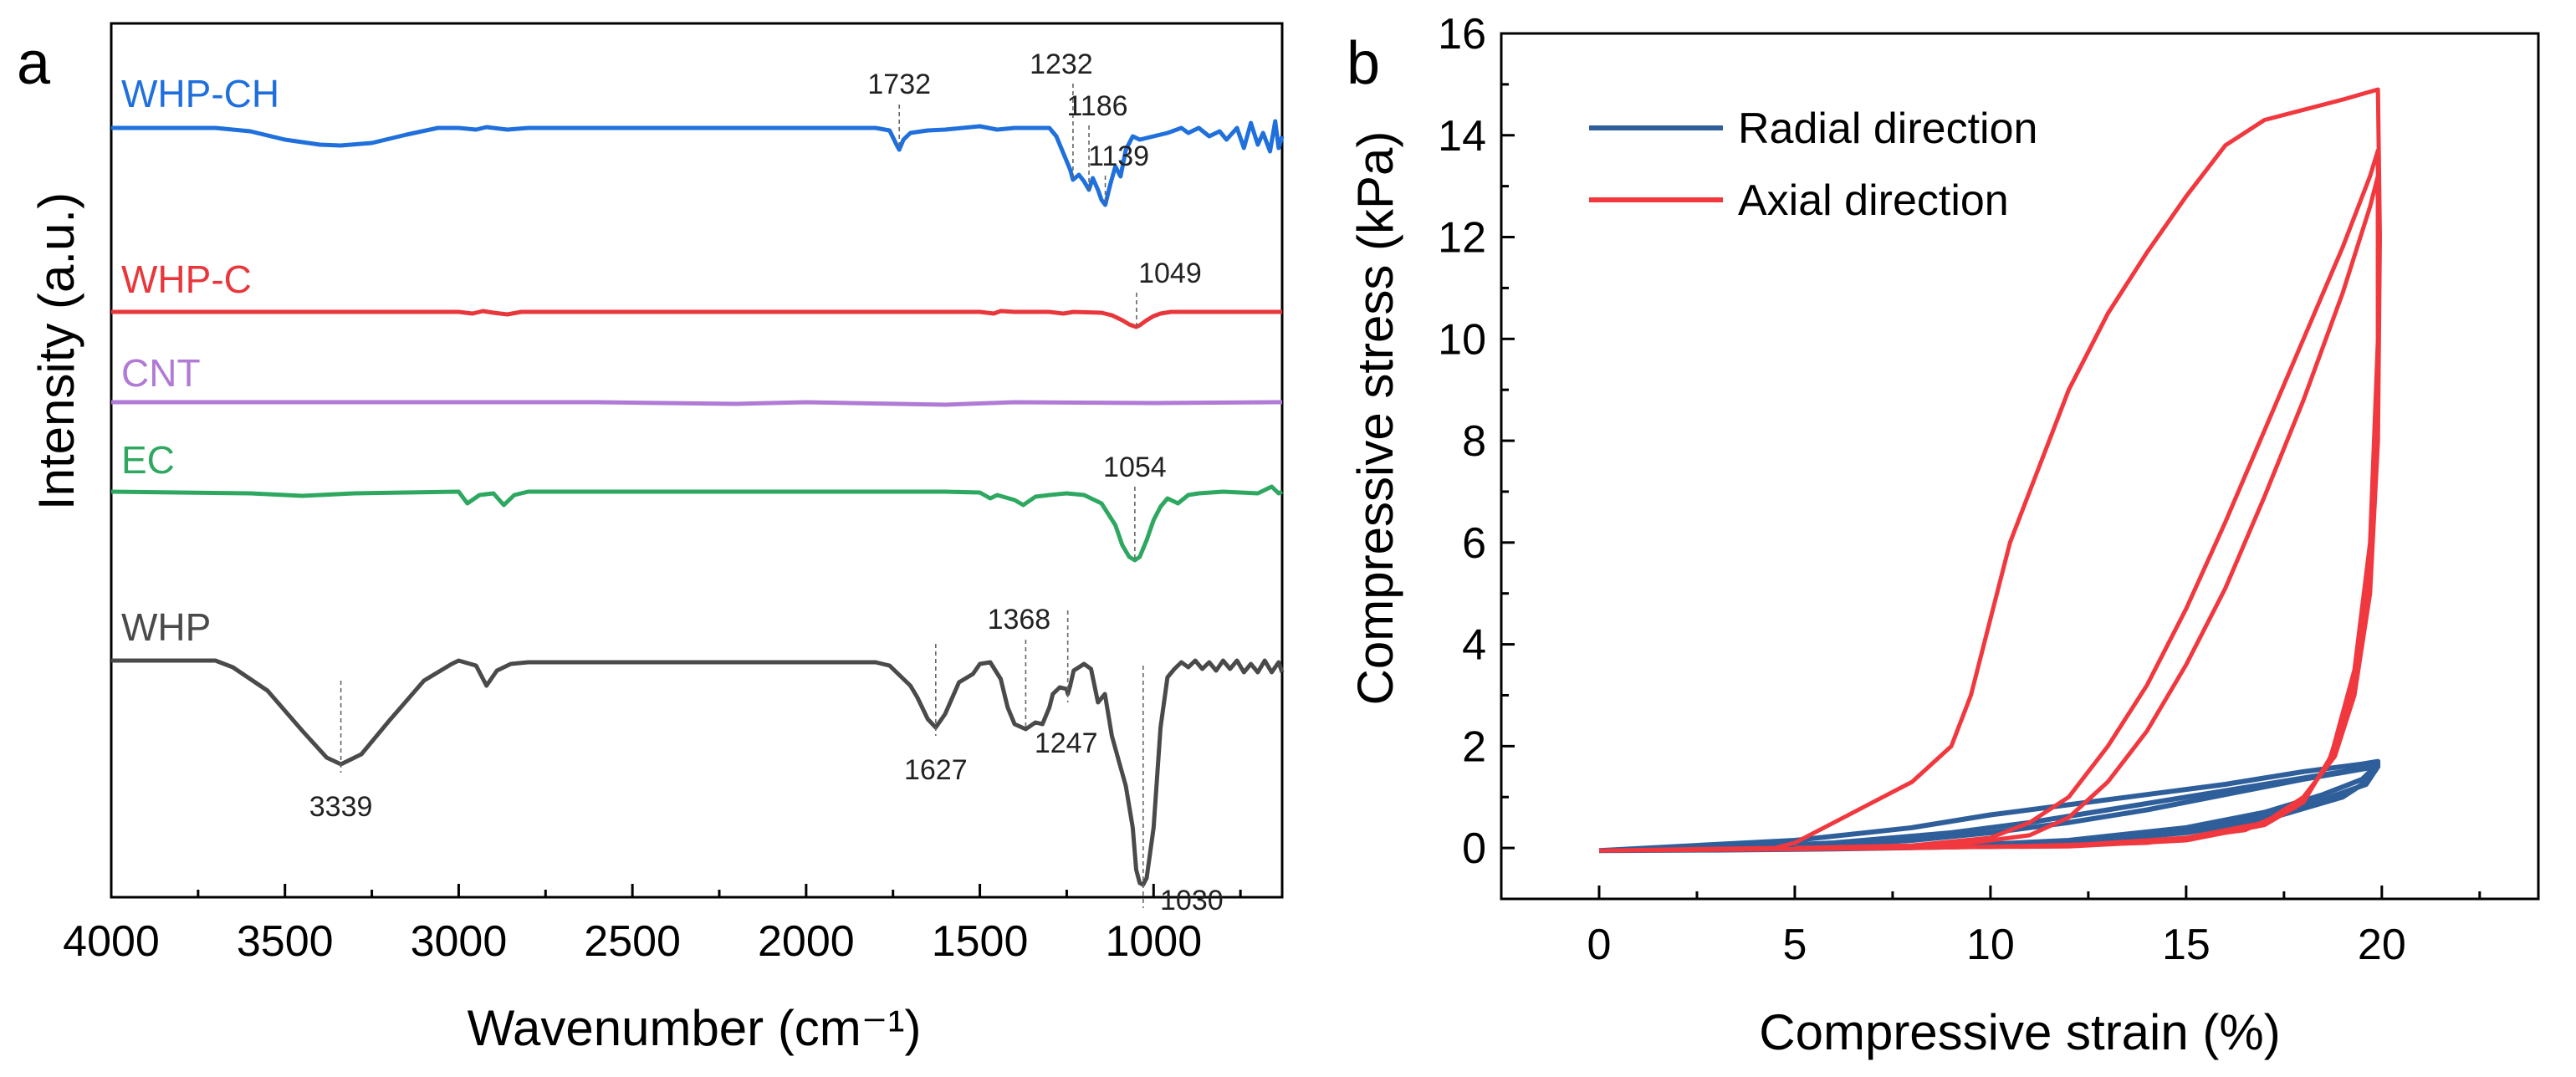  Describe the element at coordinates (1135, 467) in the screenshot. I see `peak-label: 1054` at that location.